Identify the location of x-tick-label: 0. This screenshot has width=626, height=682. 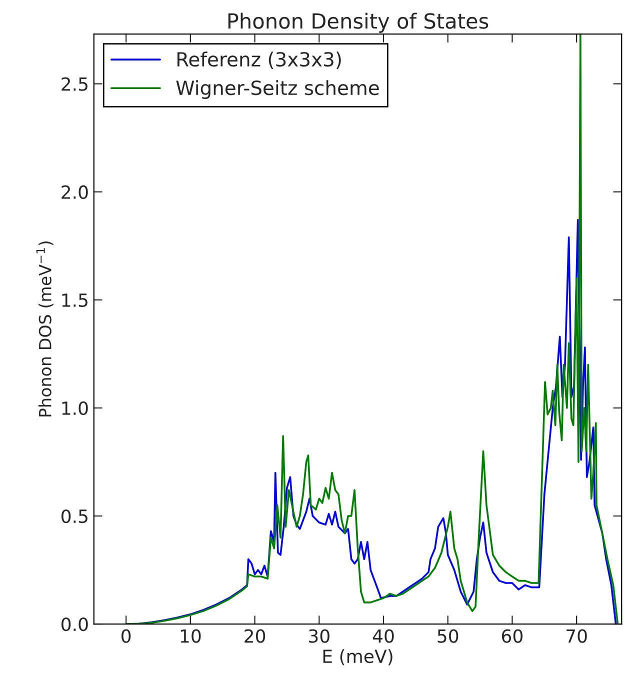
(126, 636).